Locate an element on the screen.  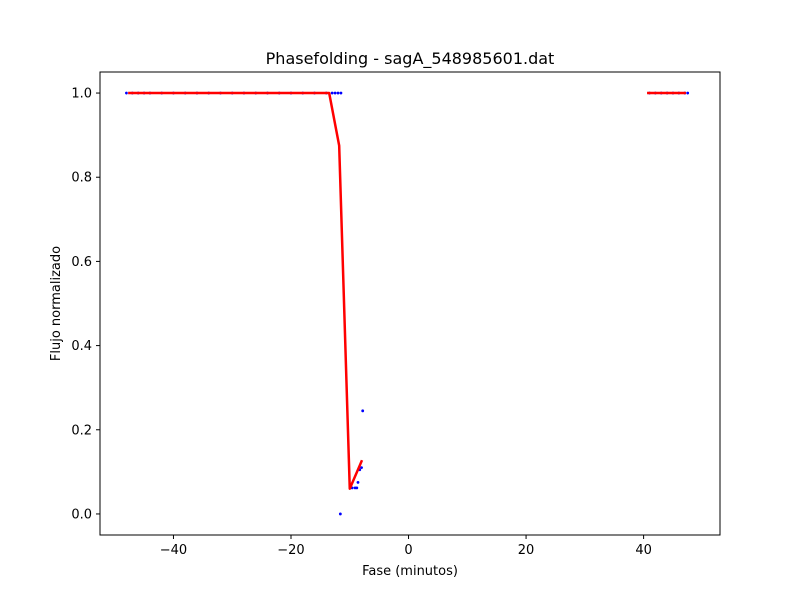
y-axis-ticks: 0.0 0.2 0.4 0.6 0.8 1.0 is located at coordinates (85, 304).